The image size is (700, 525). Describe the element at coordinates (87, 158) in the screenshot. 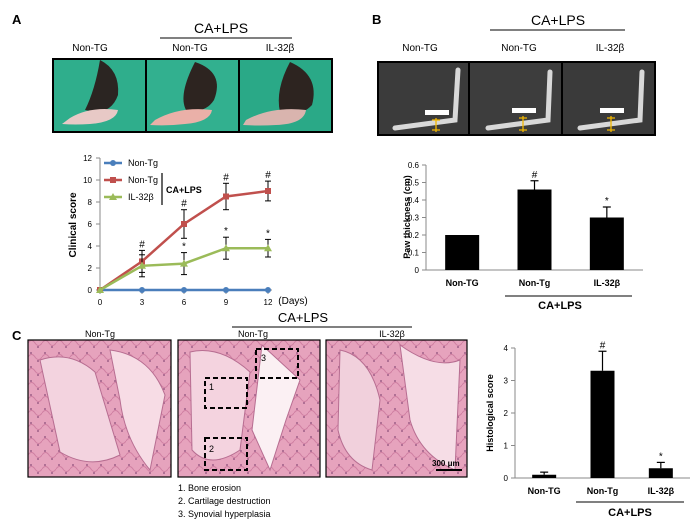

I see `clinical-y-tick-label: 12` at that location.